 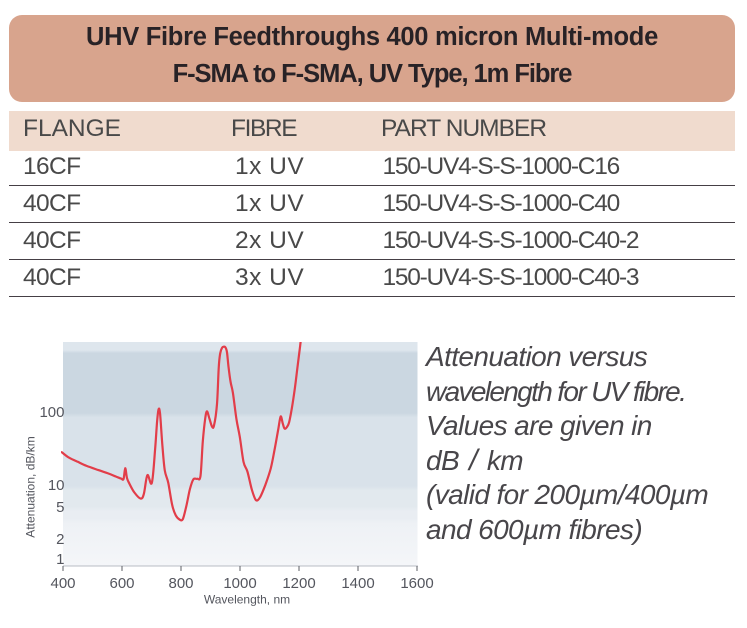 What do you see at coordinates (62, 583) in the screenshot?
I see `svg-text: 400` at bounding box center [62, 583].